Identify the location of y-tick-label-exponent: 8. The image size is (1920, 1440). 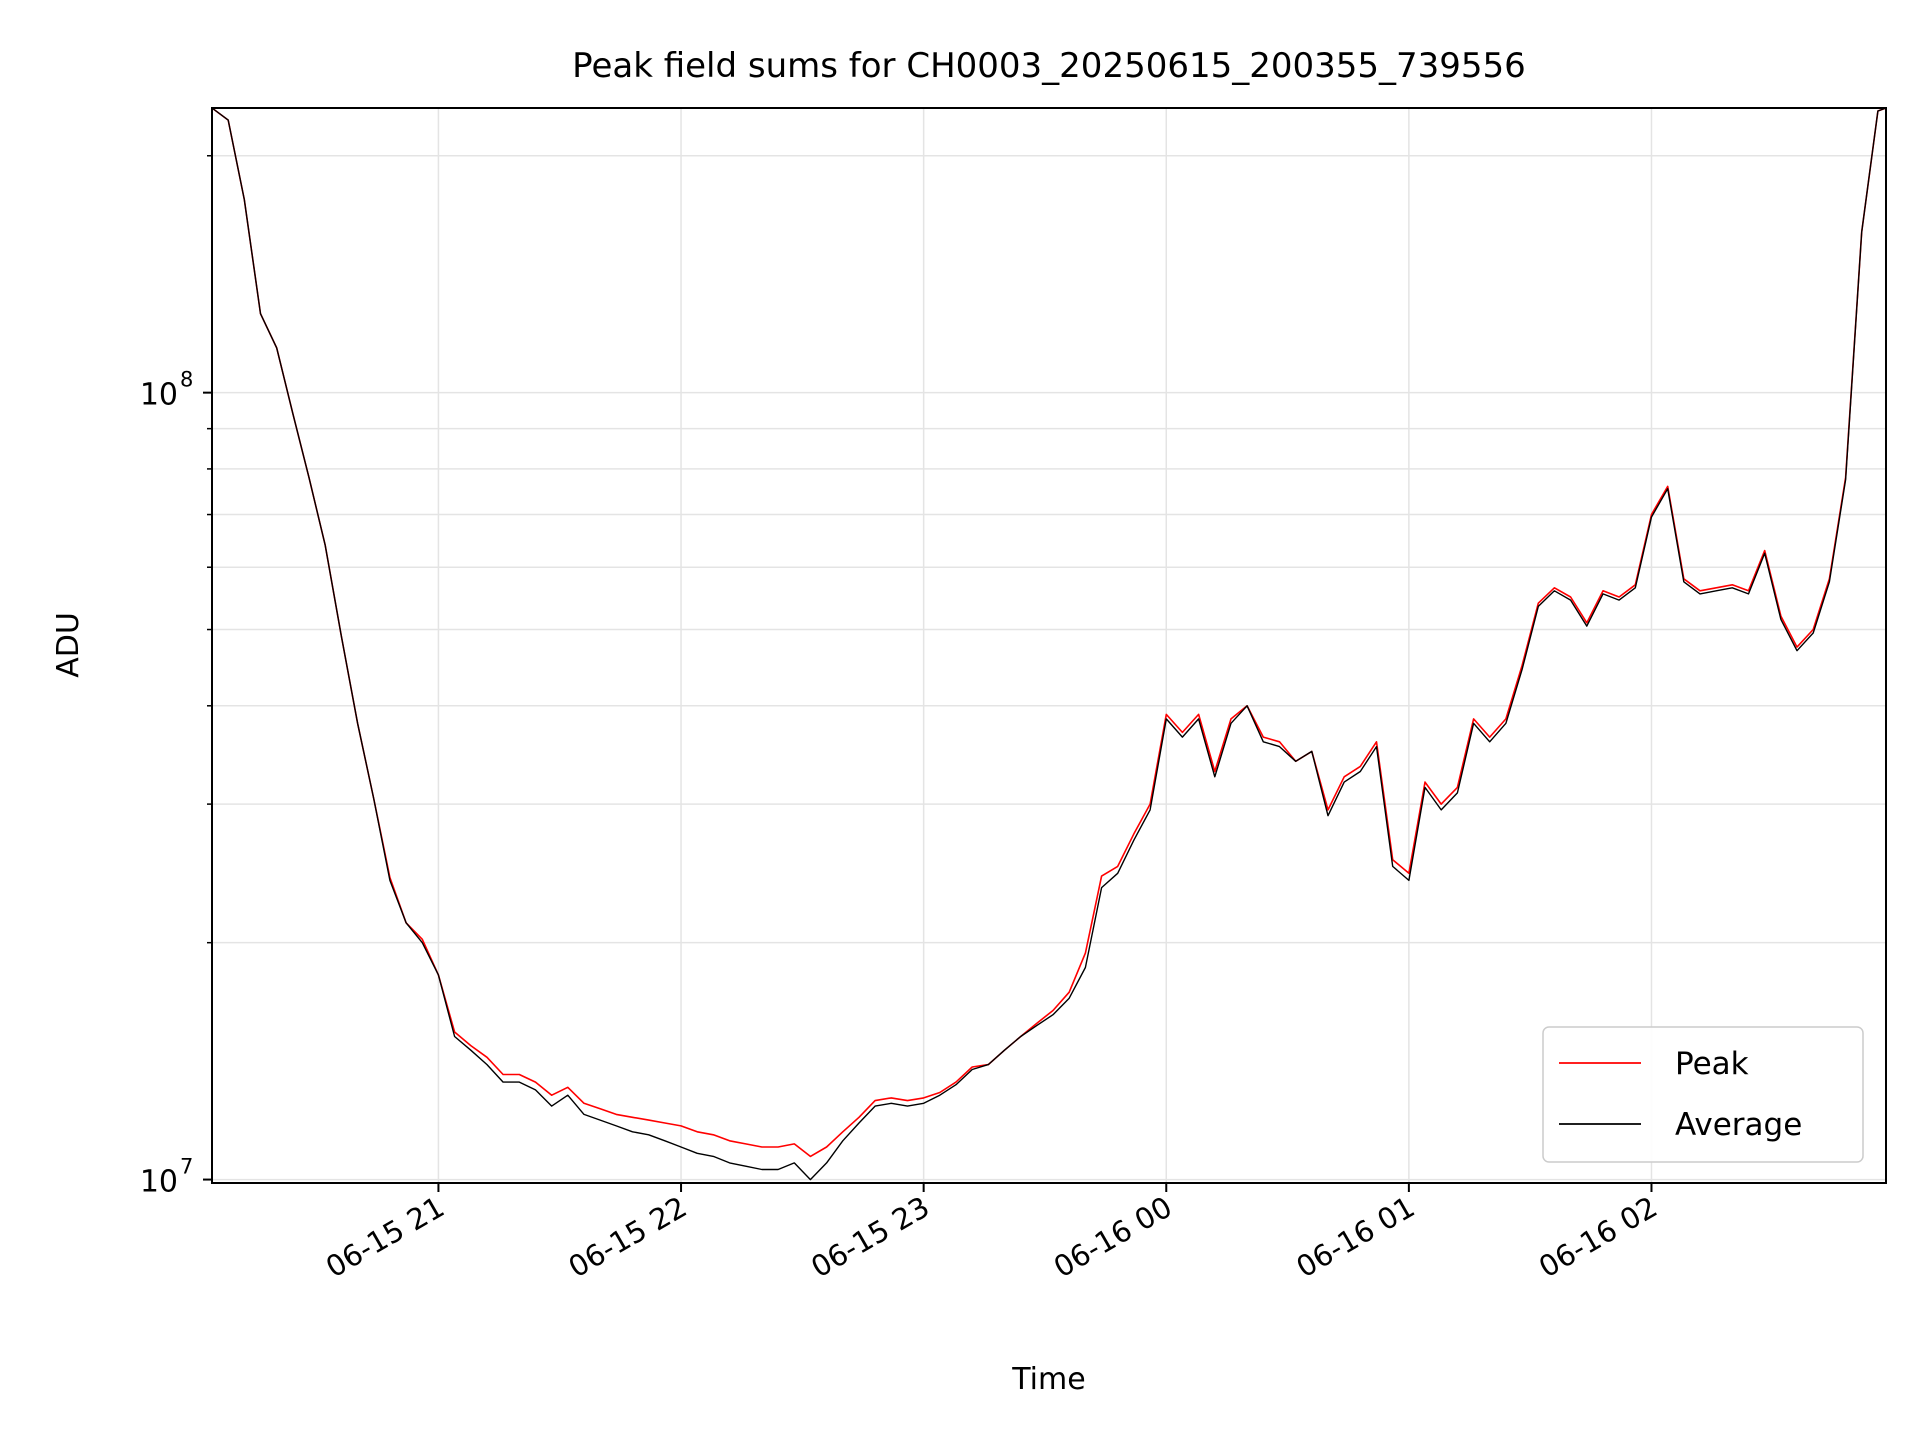
(186, 380).